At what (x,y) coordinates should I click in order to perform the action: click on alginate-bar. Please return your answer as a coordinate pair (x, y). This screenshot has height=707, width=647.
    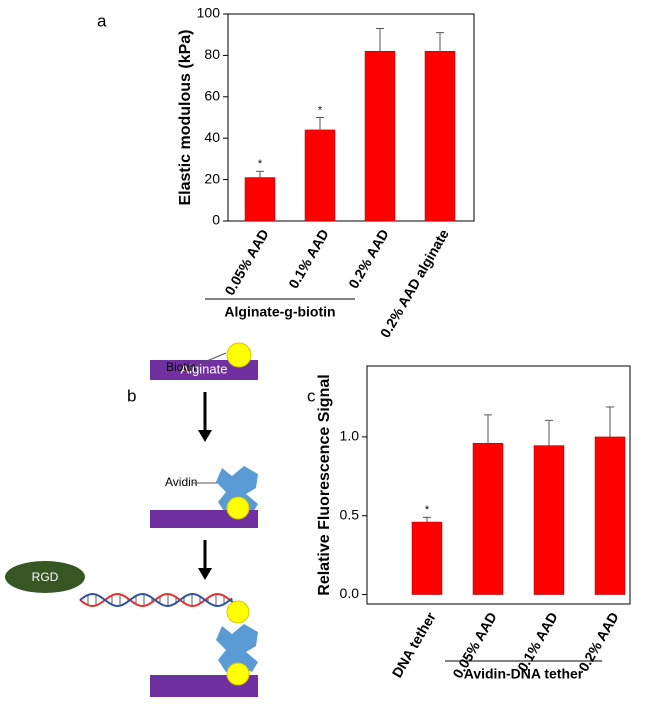
    Looking at the image, I should click on (204, 370).